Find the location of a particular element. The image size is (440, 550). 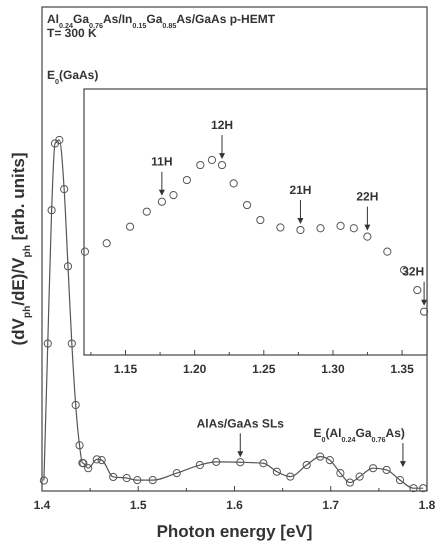

x-axis-title: Photon energy [eV] is located at coordinates (234, 531).